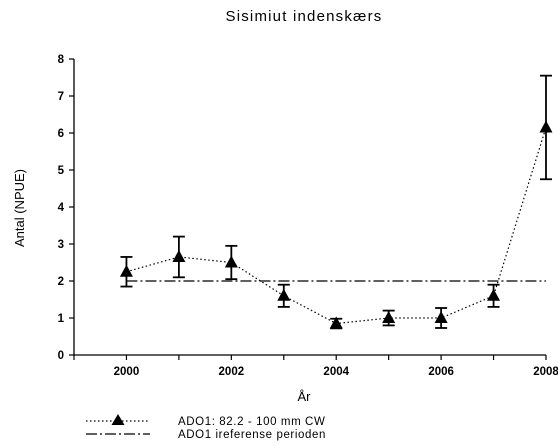  I want to click on y-tick-label: 3, so click(61, 245).